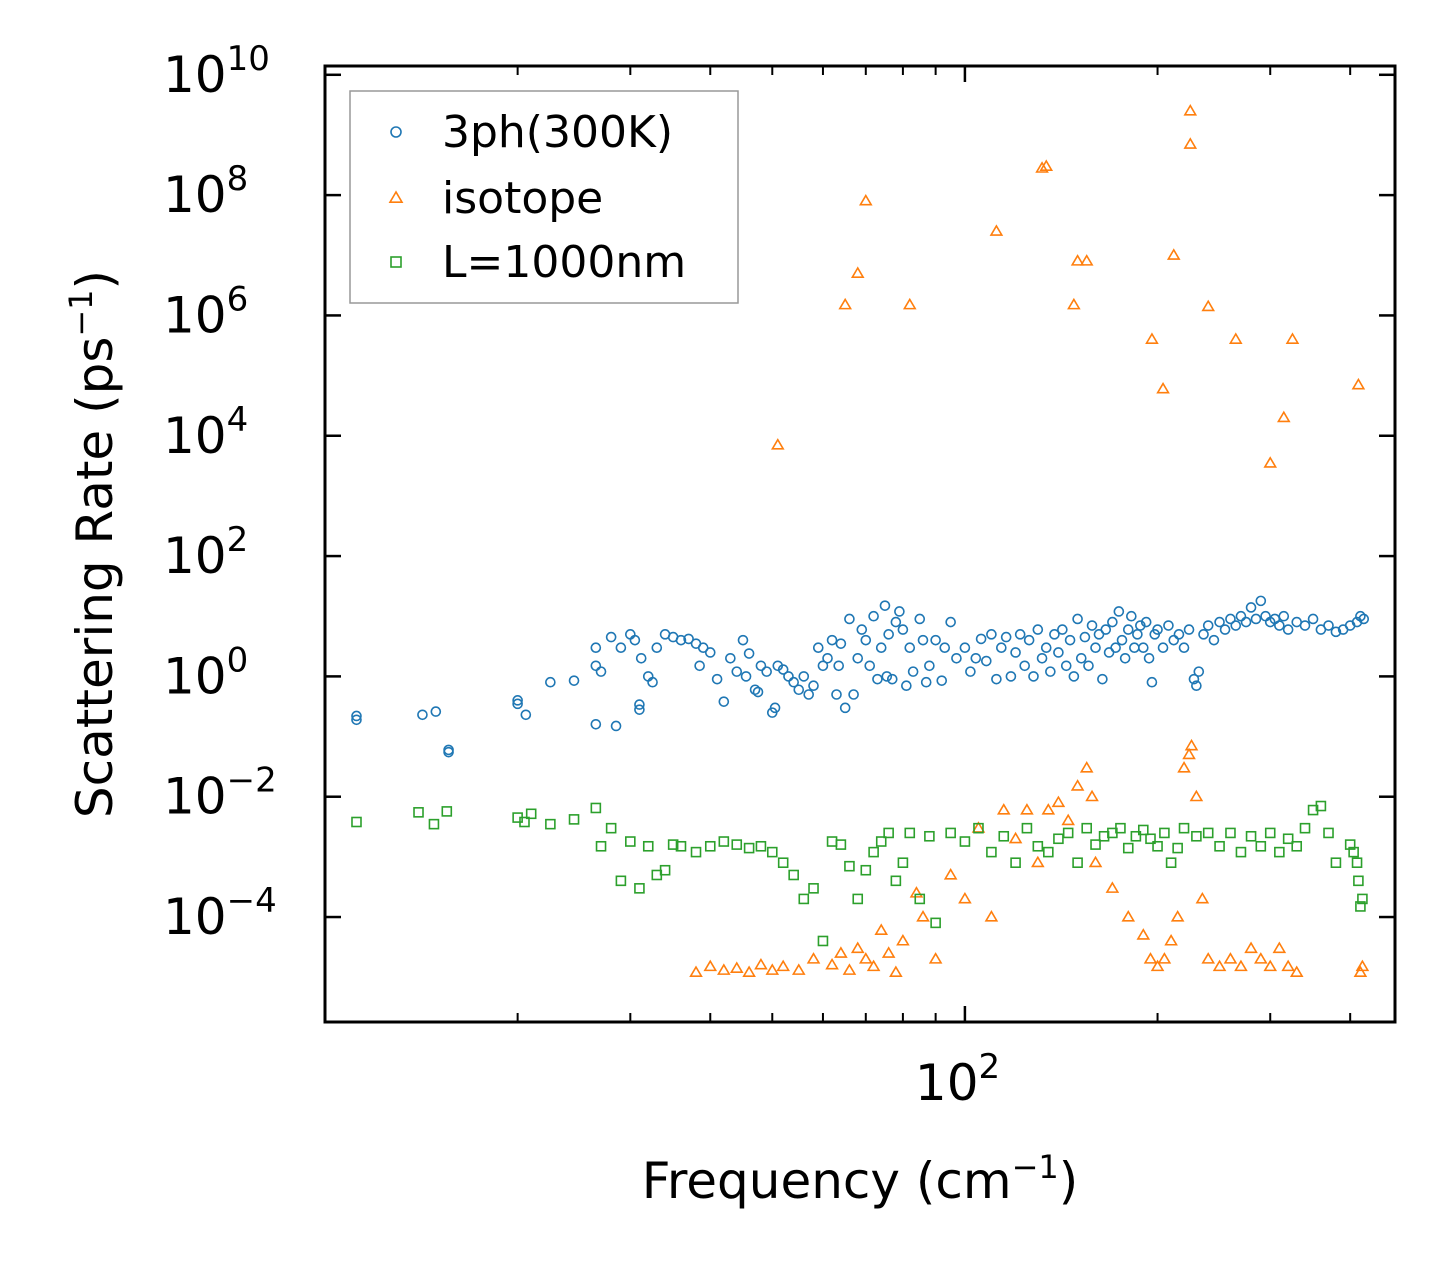  What do you see at coordinates (396, 262) in the screenshot?
I see `legend-marker-square` at bounding box center [396, 262].